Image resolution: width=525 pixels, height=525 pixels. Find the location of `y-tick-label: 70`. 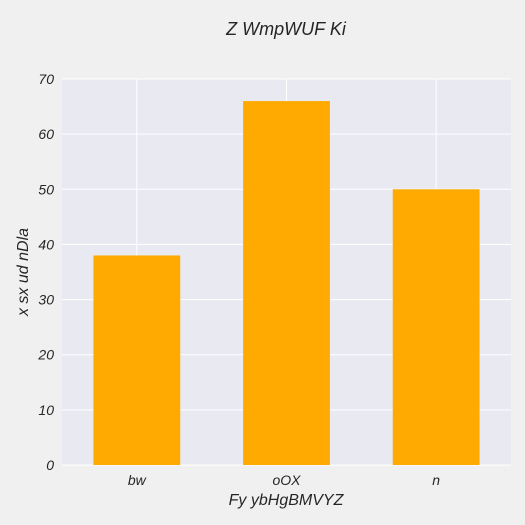

y-tick-label: 70 is located at coordinates (46, 79).